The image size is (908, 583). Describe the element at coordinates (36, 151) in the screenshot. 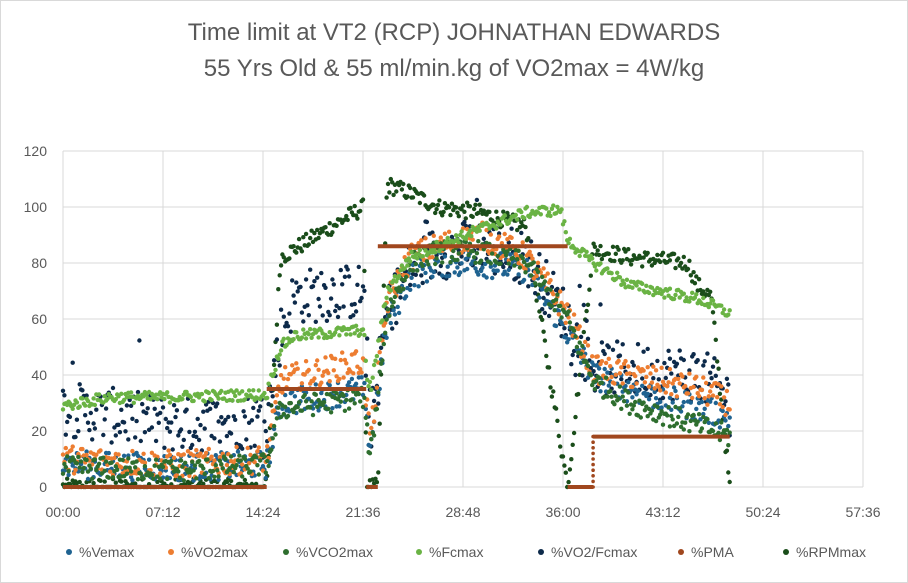

I see `y-tick-label: 120` at that location.